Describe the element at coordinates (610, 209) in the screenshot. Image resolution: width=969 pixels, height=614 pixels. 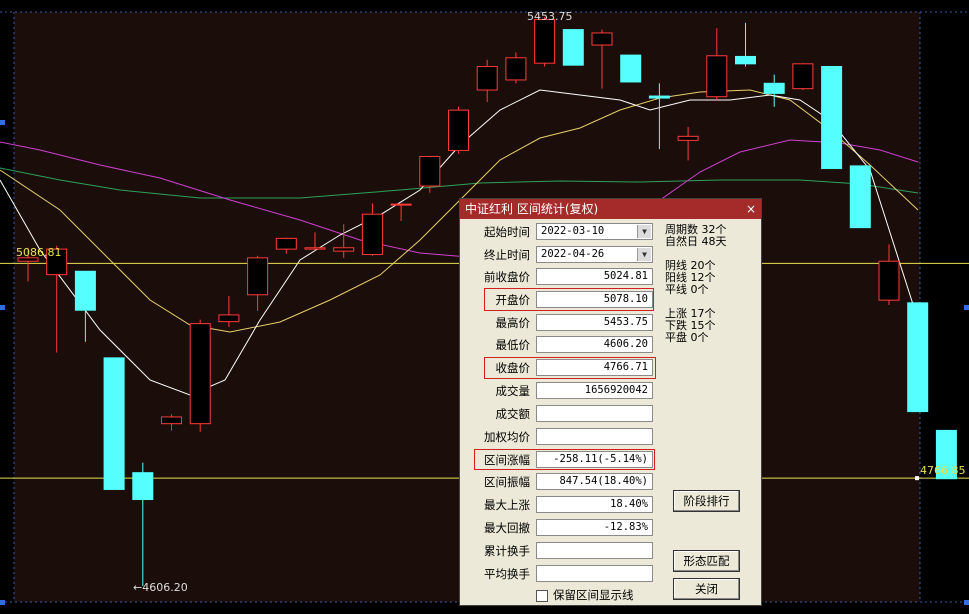
I see `dialog-title-bar: 中证红利 区间统计(复权) ×` at that location.